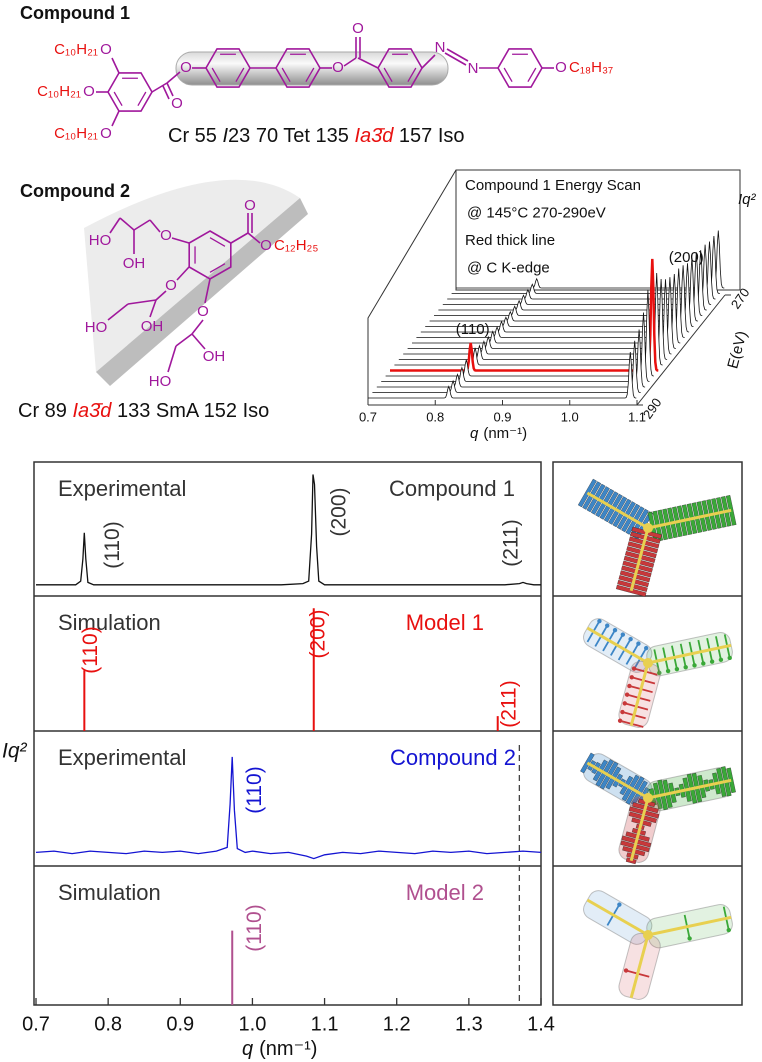  Describe the element at coordinates (190, 411) in the screenshot. I see `phase-segment: 133 SmA 152 Iso` at that location.